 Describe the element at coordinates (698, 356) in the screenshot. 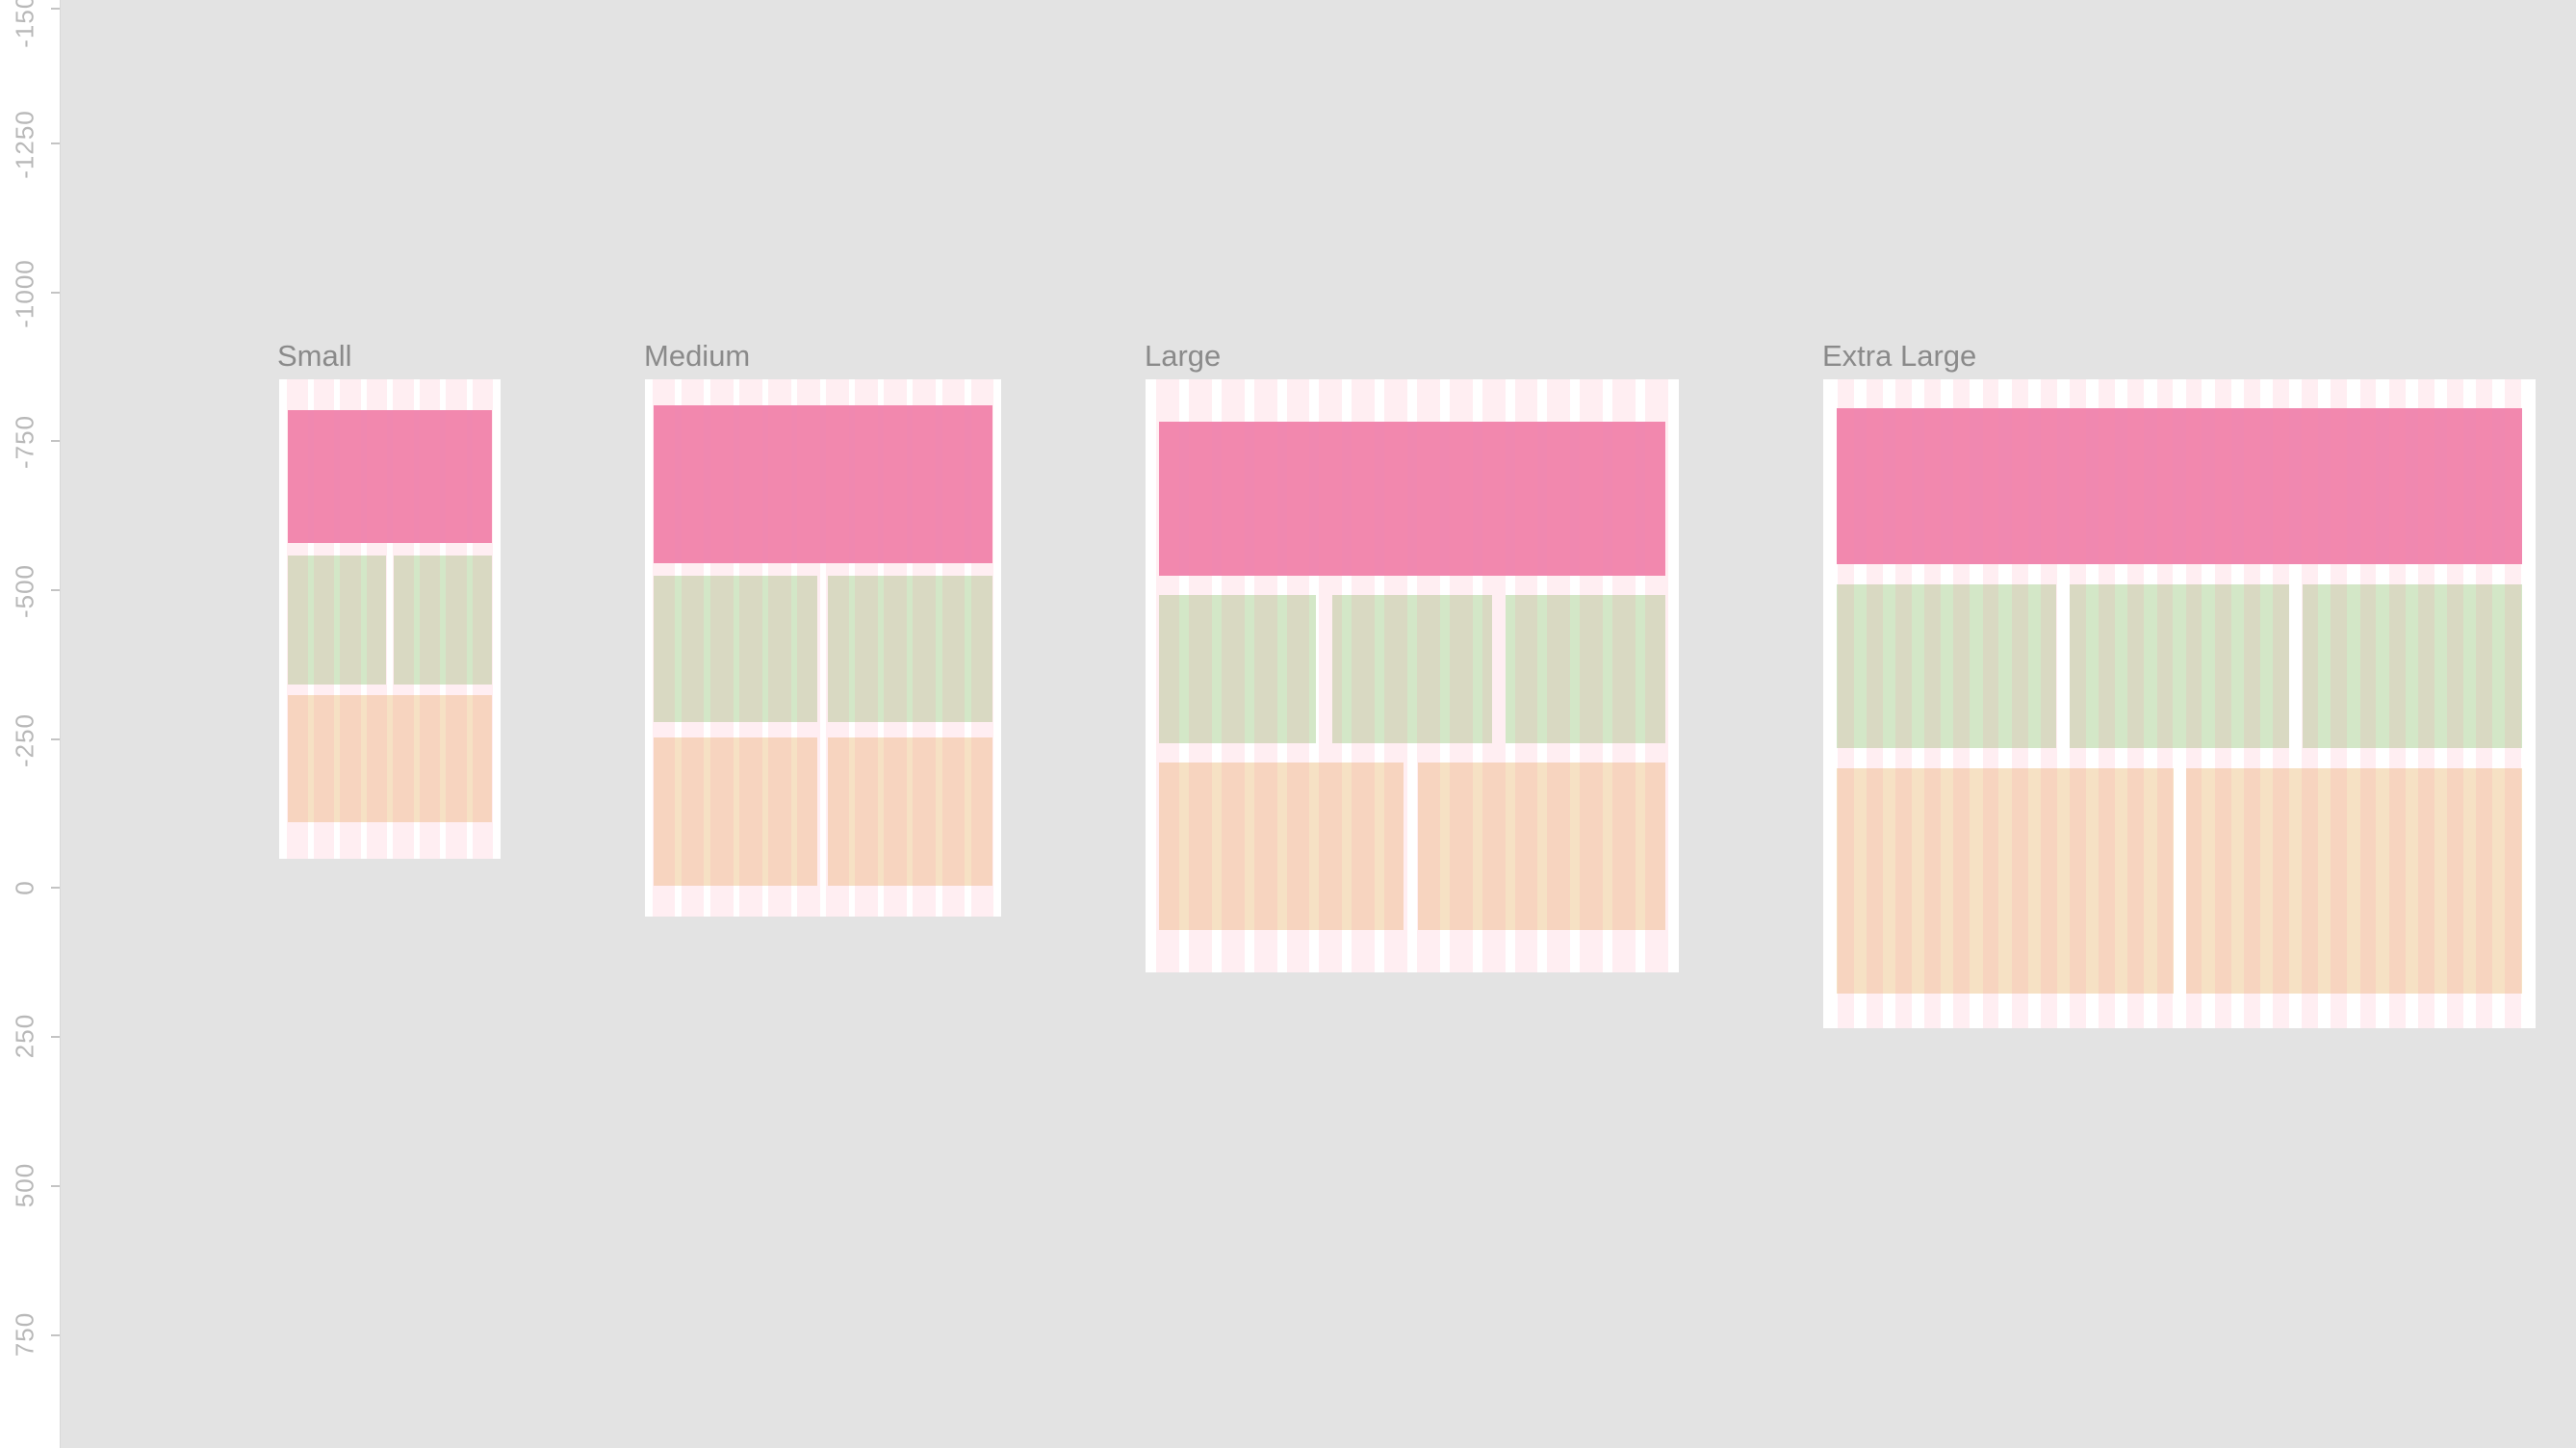

I see `frame-title-medium: Medium` at that location.